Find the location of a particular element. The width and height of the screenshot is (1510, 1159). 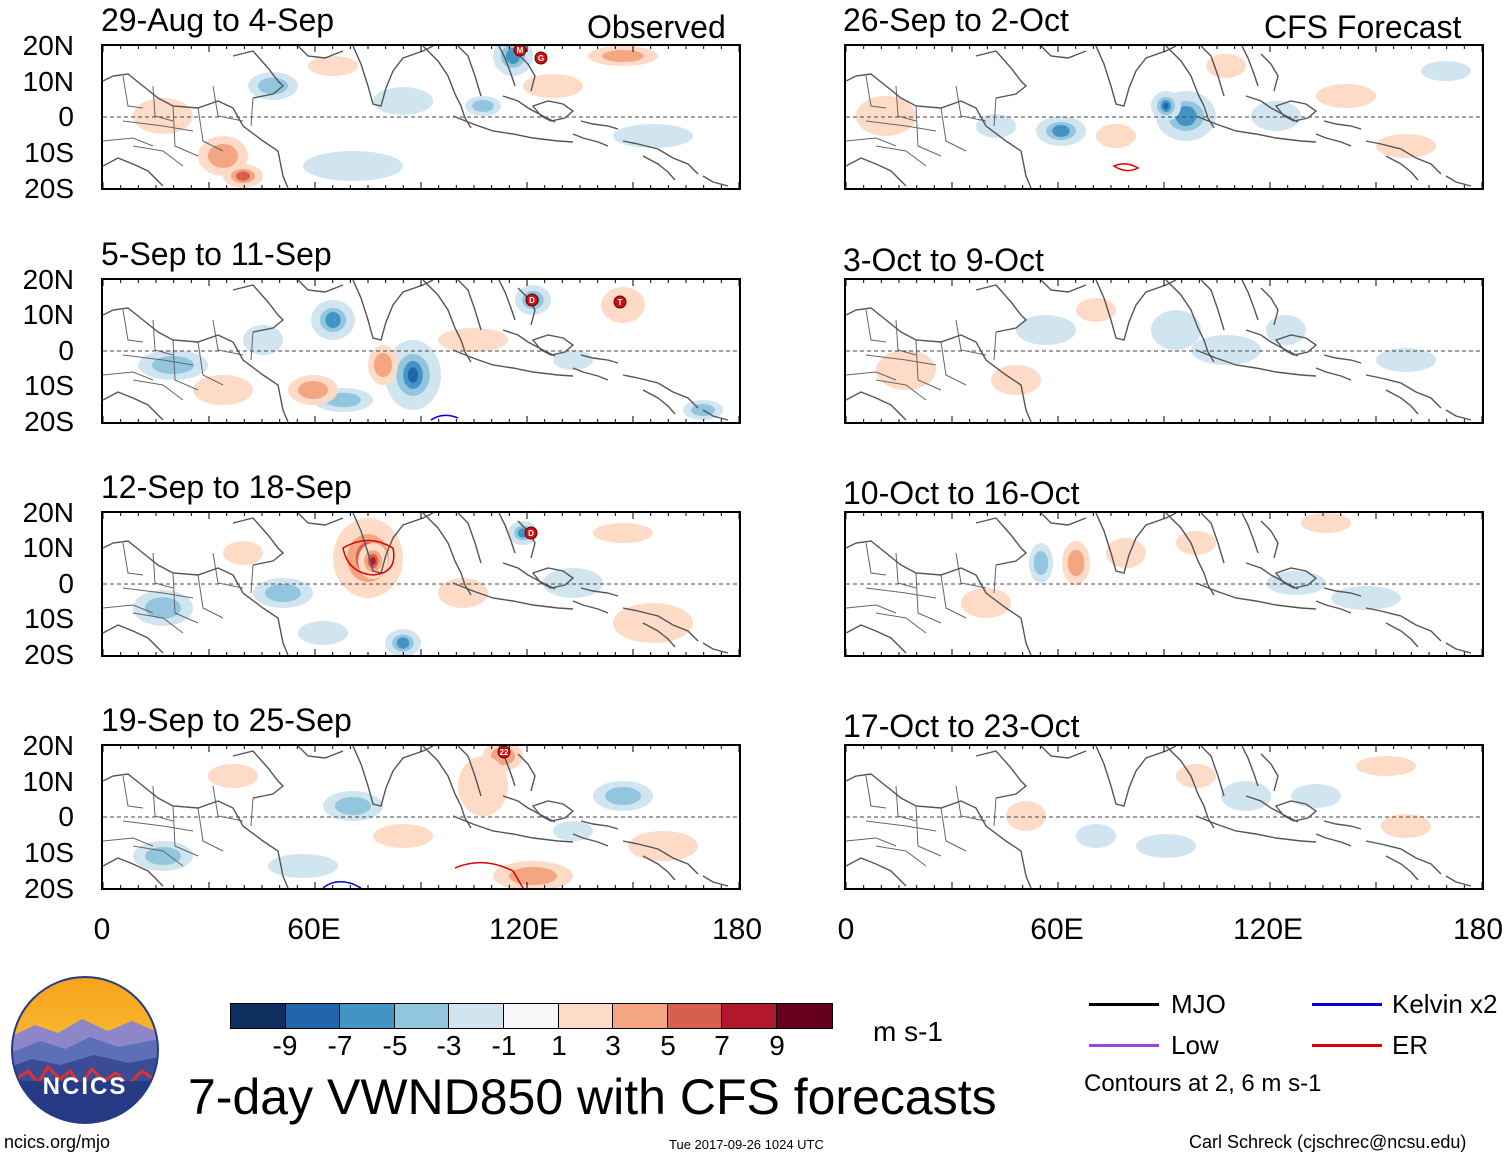

storm-marker-label: M is located at coordinates (520, 50).